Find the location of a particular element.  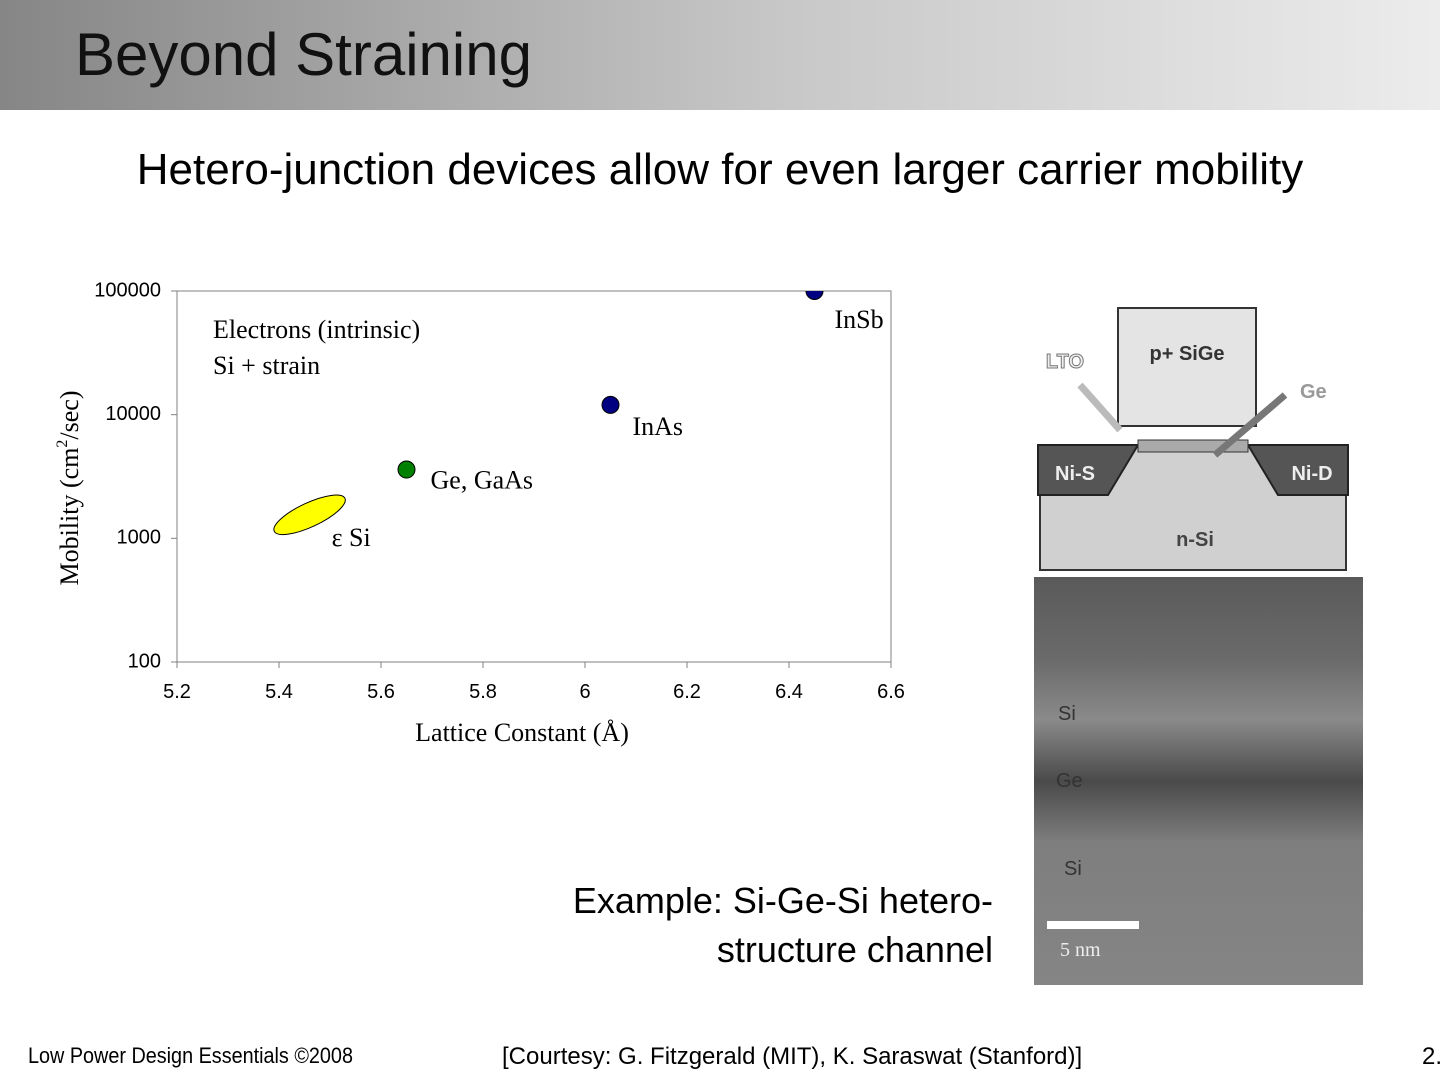

scale-bar-label: 5 nm is located at coordinates (1080, 950).